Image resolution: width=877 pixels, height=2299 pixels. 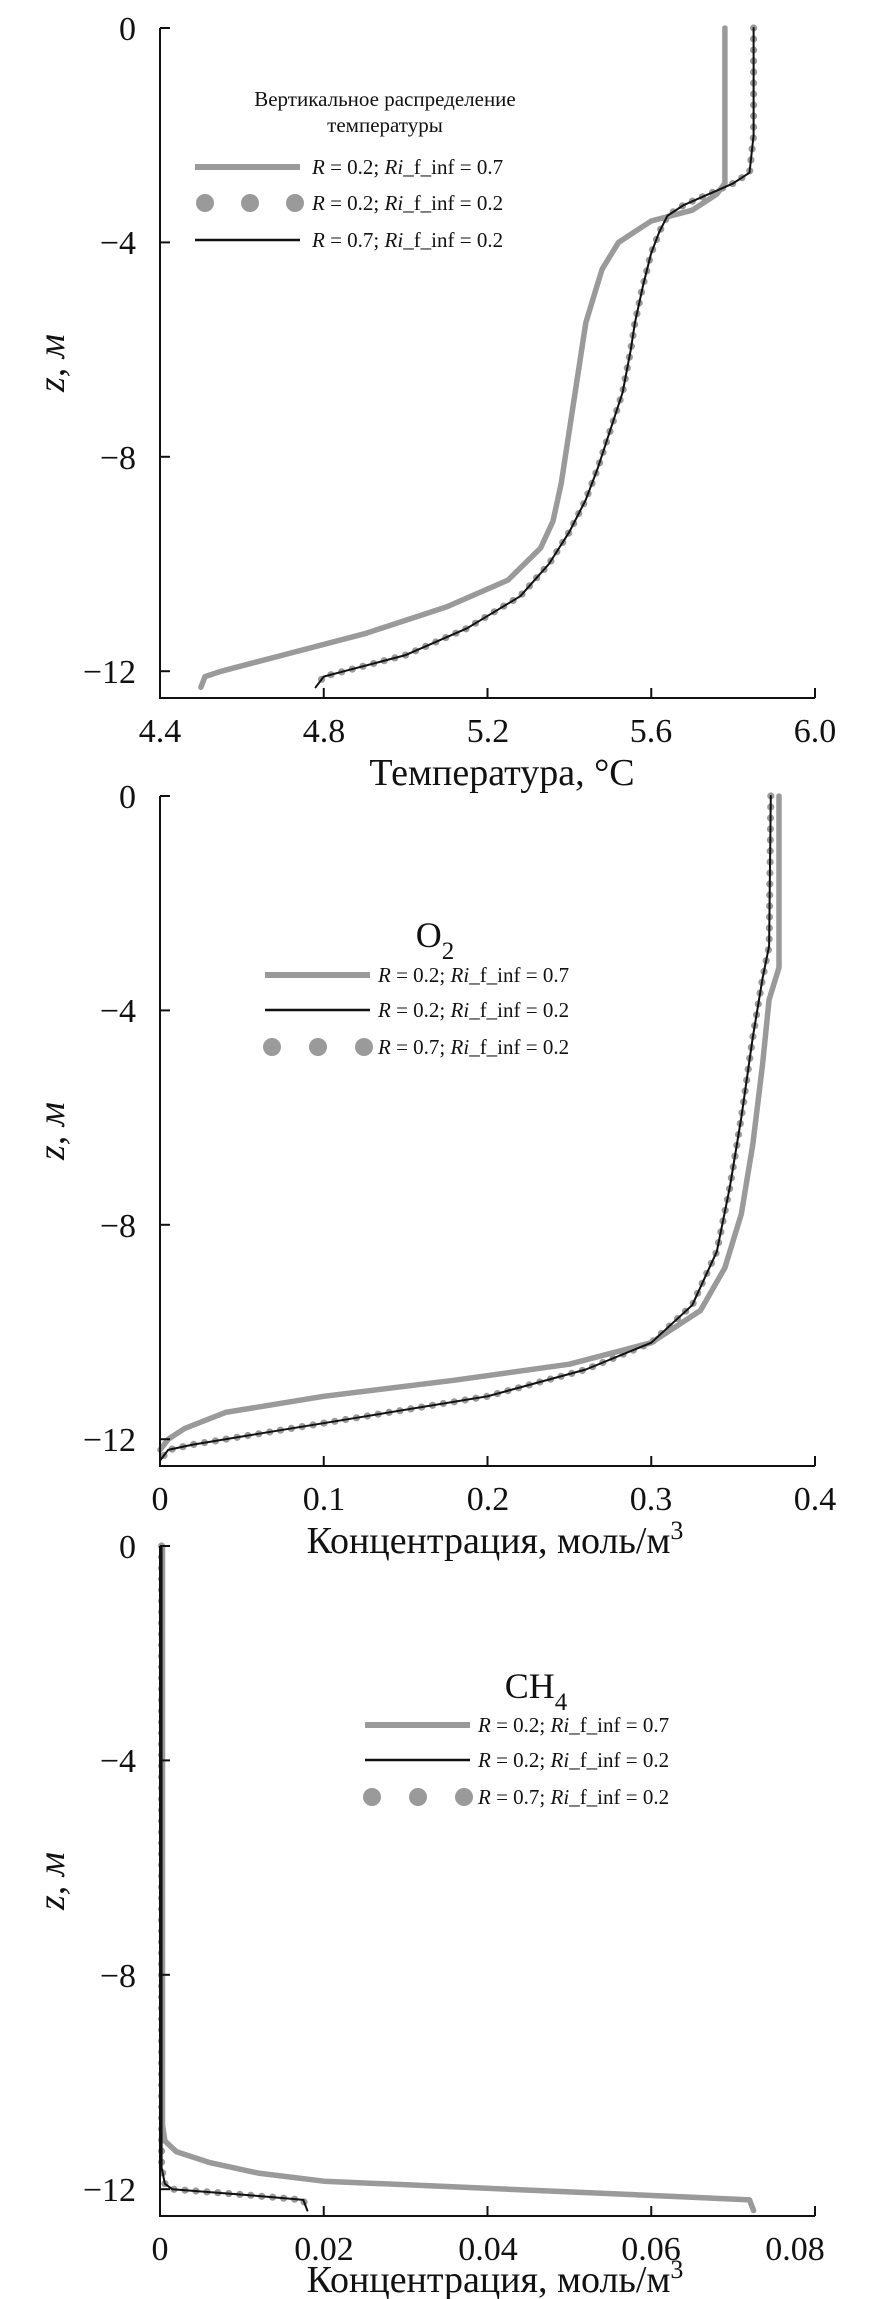 What do you see at coordinates (488, 731) in the screenshot?
I see `xtick-label: 5.2` at bounding box center [488, 731].